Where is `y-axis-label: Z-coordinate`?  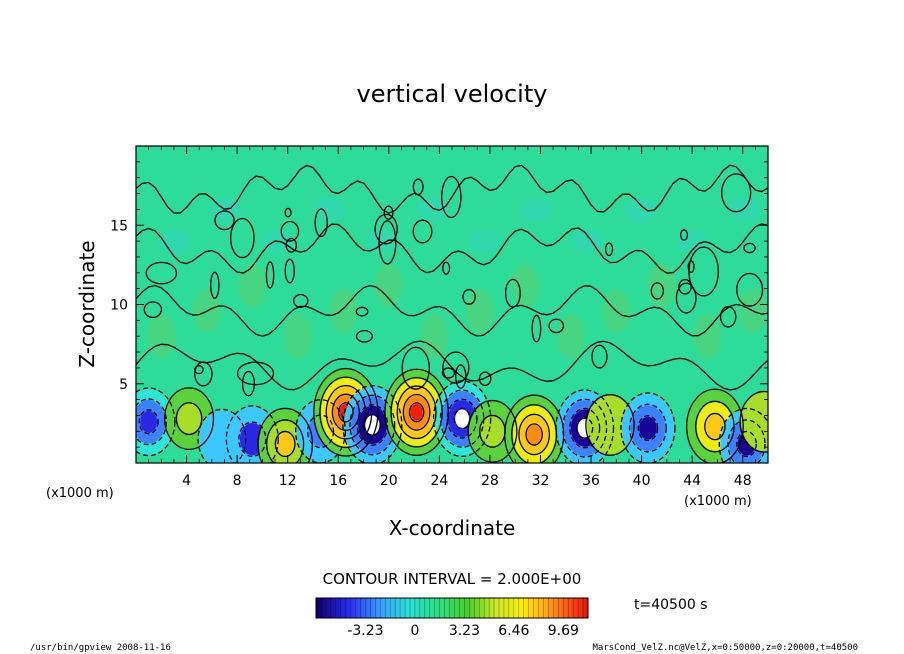
y-axis-label: Z-coordinate is located at coordinates (87, 303).